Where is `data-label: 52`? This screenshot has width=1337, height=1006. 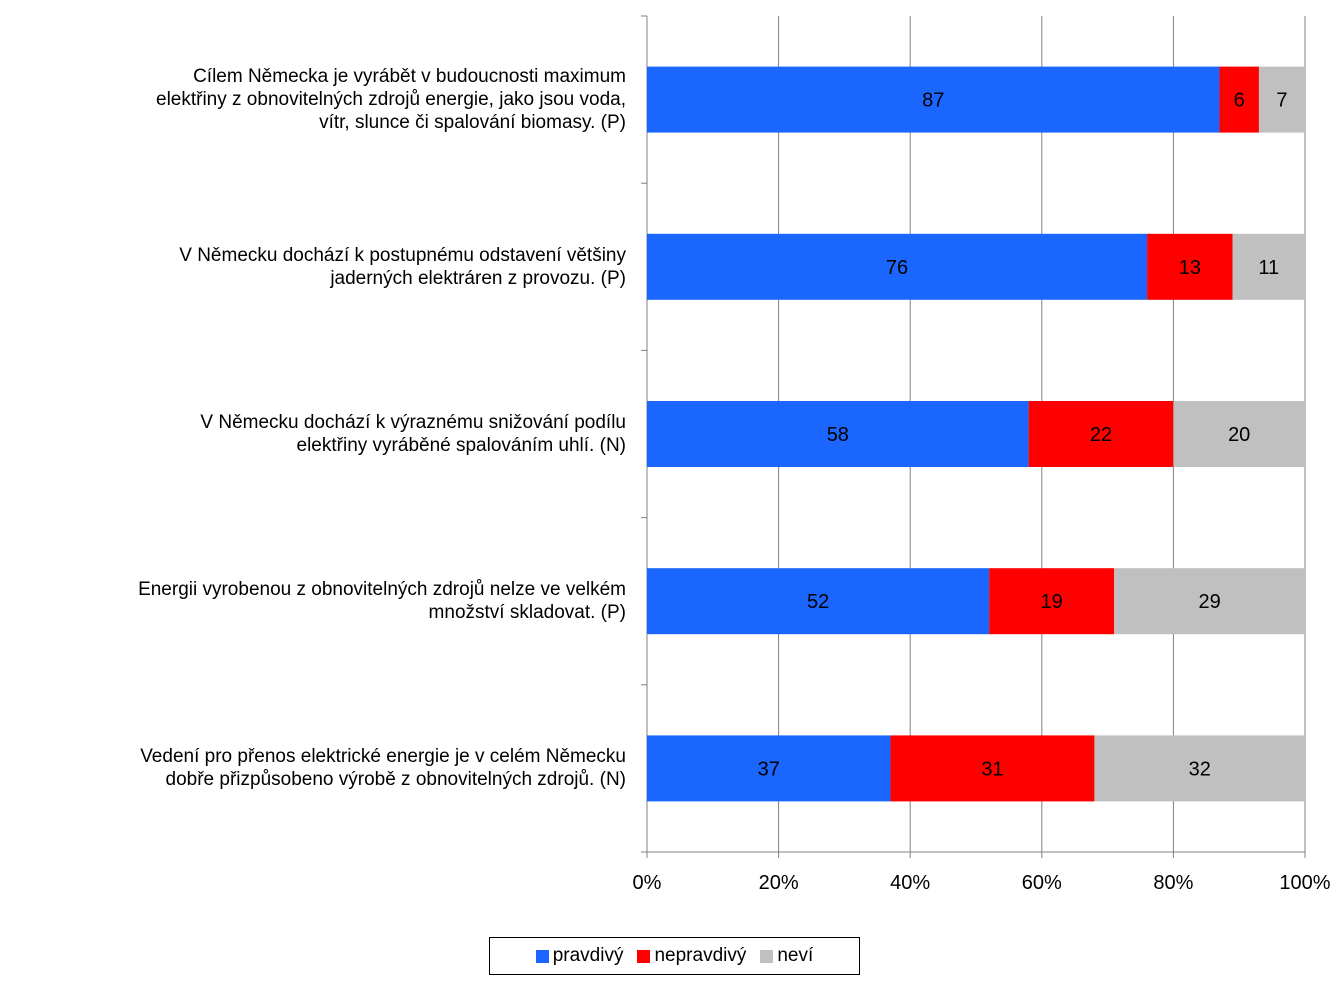
data-label: 52 is located at coordinates (818, 602).